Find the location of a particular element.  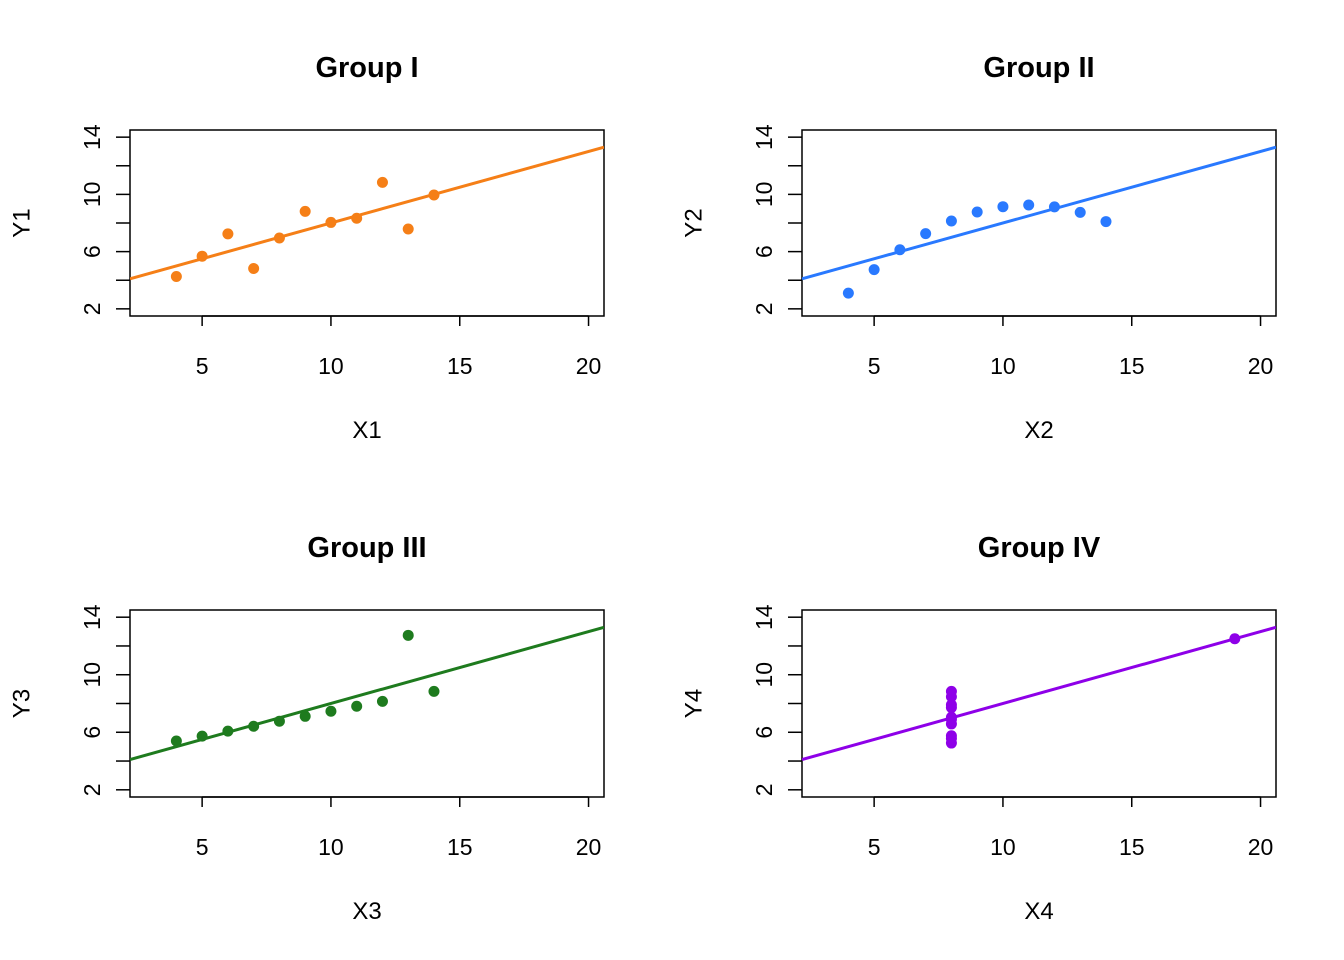

x-axis-label: X2 is located at coordinates (1038, 430).